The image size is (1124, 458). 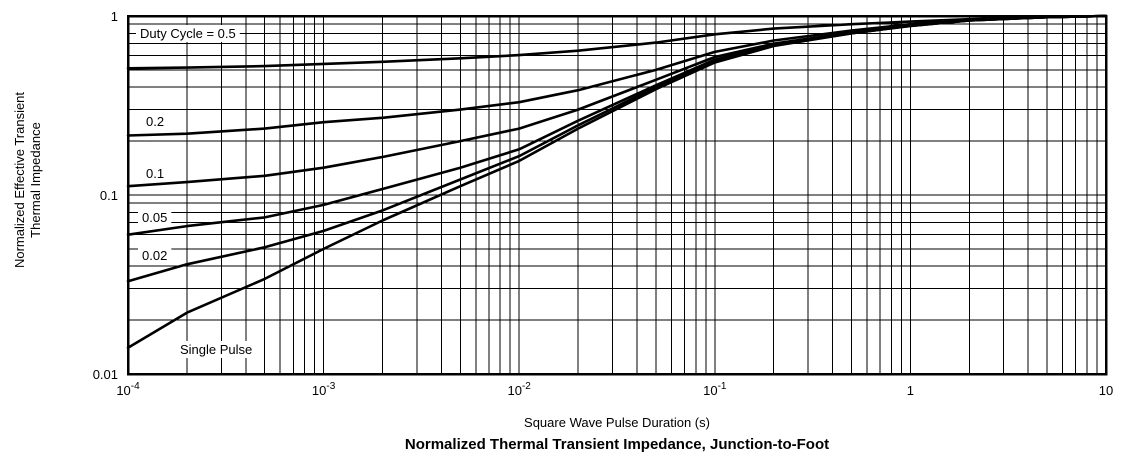 What do you see at coordinates (35, 180) in the screenshot?
I see `y-axis-label-line-2: Thermal Impedance` at bounding box center [35, 180].